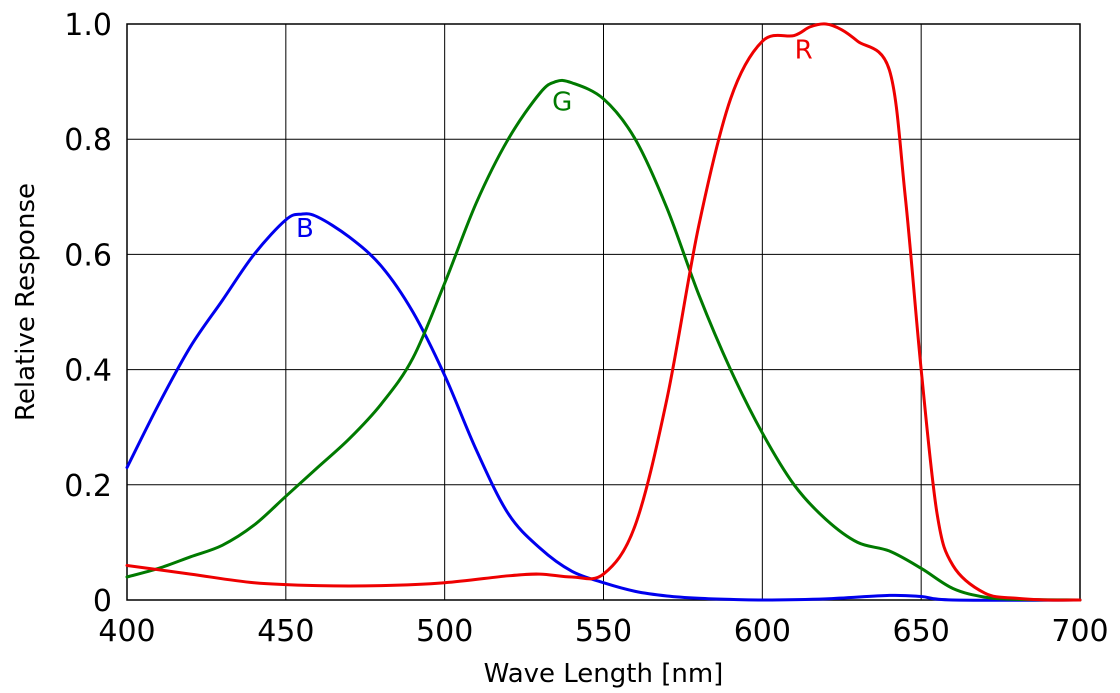 The width and height of the screenshot is (1120, 693). Describe the element at coordinates (88, 140) in the screenshot. I see `y-tick-label: 0.8` at that location.